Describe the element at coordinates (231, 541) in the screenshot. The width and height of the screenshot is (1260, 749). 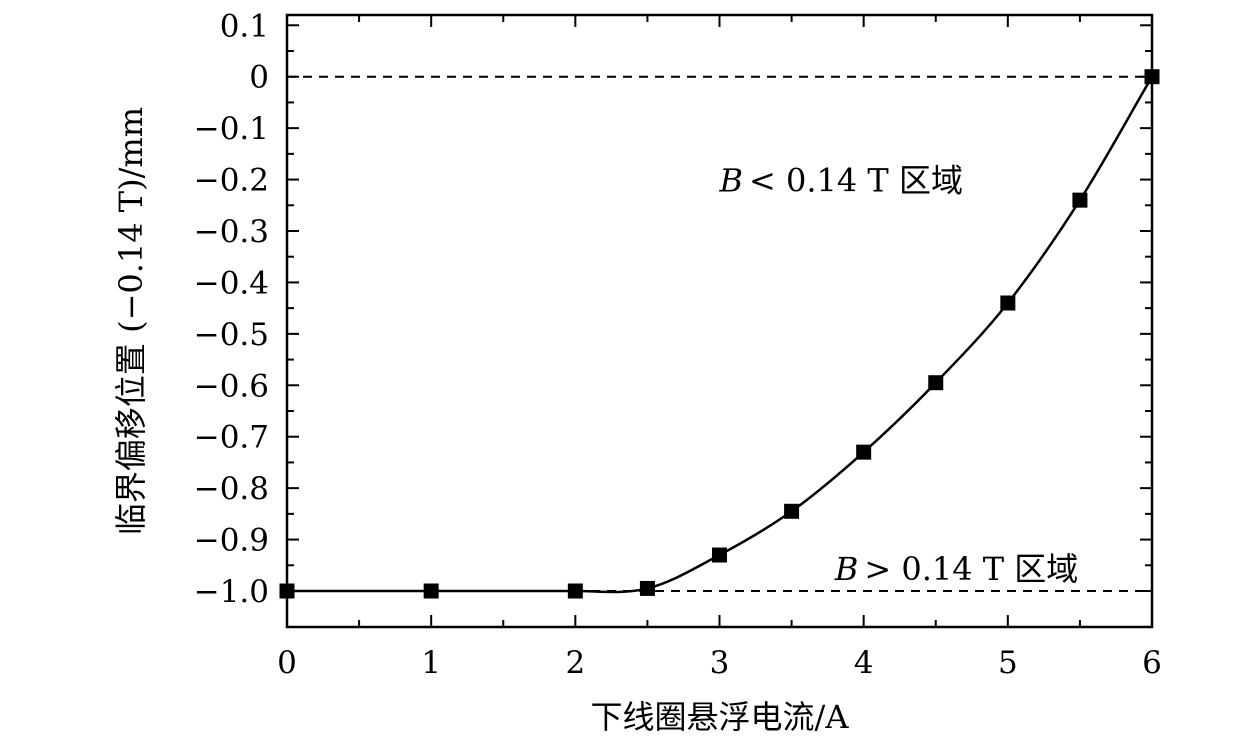
I see `y-tick-label: −0.9` at that location.